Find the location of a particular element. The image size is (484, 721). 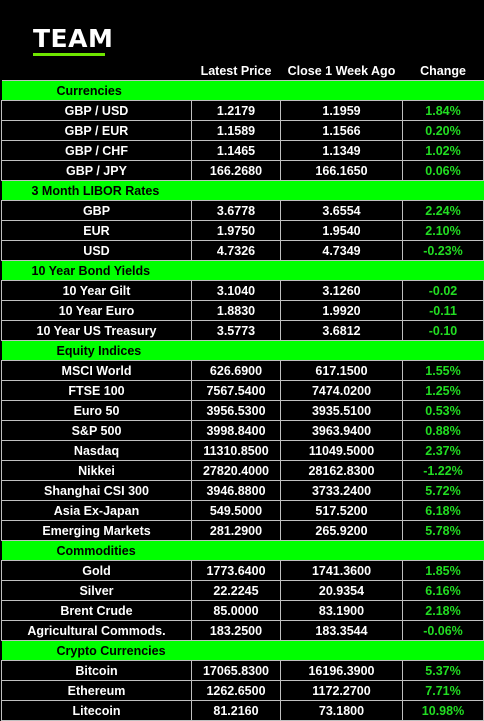

row-name-cell: Litecoin is located at coordinates (96, 710).